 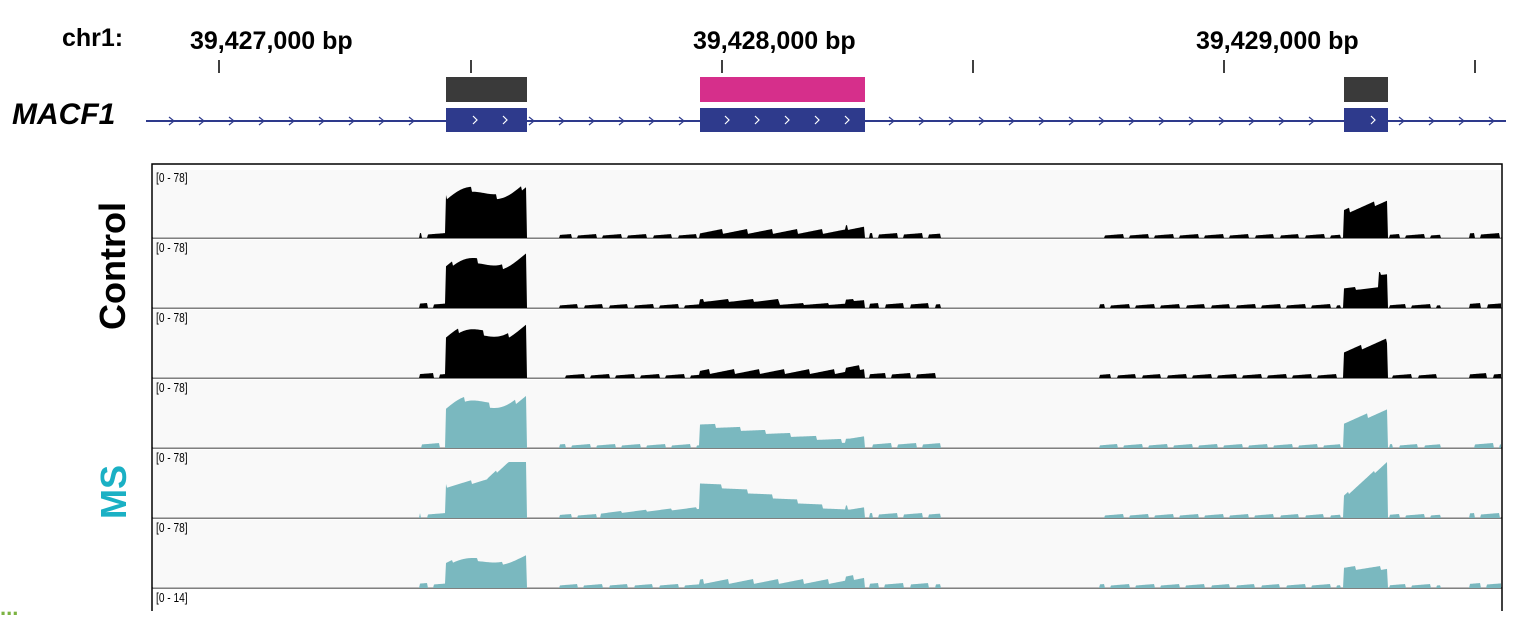 I want to click on gene-name-label: MACF1, so click(x=64, y=114).